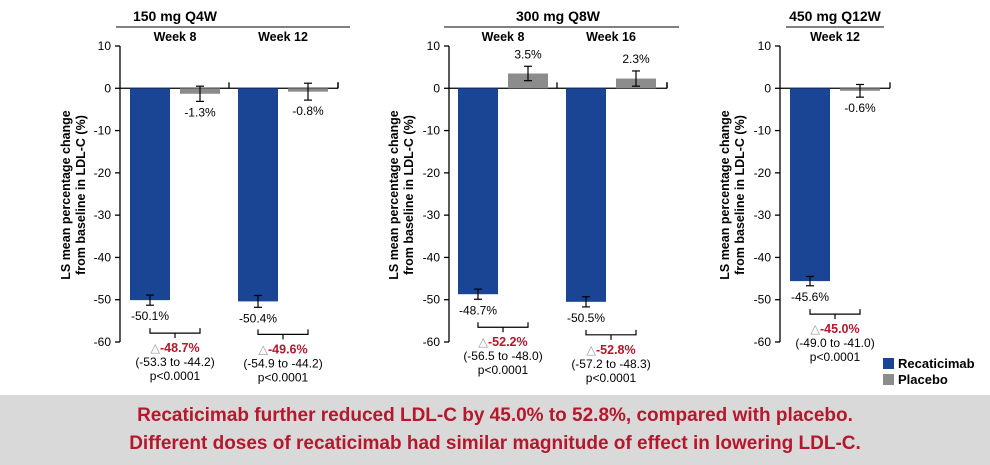 Image resolution: width=990 pixels, height=465 pixels. I want to click on confidence-interval: (-54.9 to -44.2), so click(282, 363).